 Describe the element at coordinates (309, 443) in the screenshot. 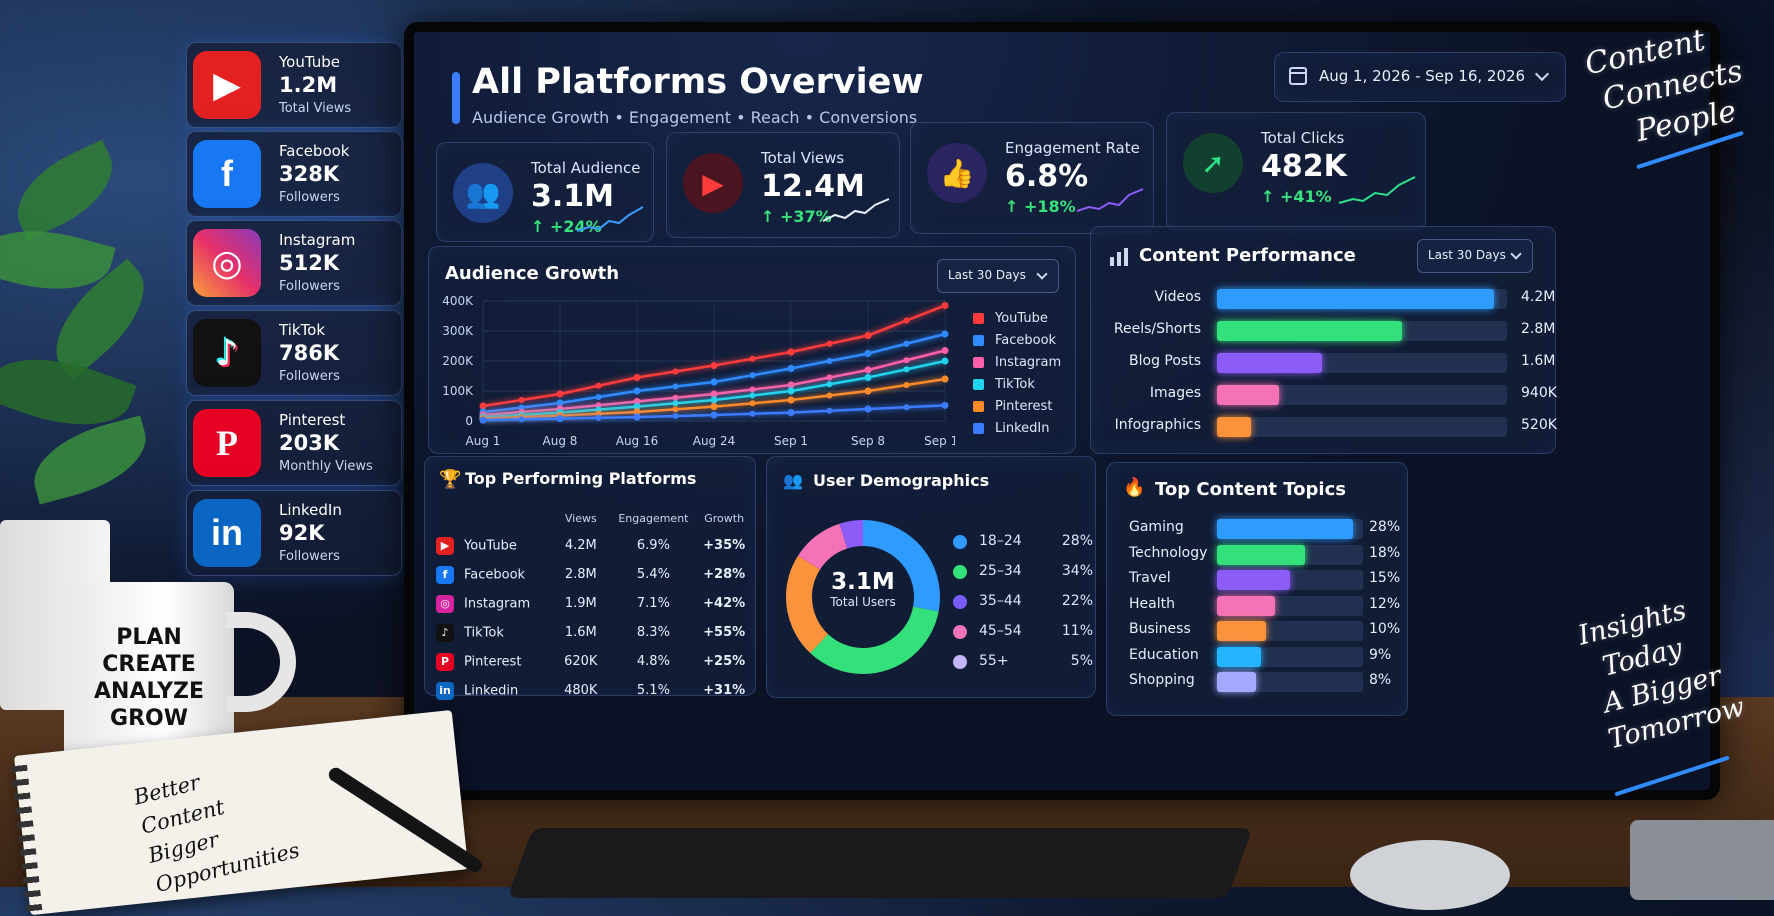

I see `social-value: 203K` at that location.